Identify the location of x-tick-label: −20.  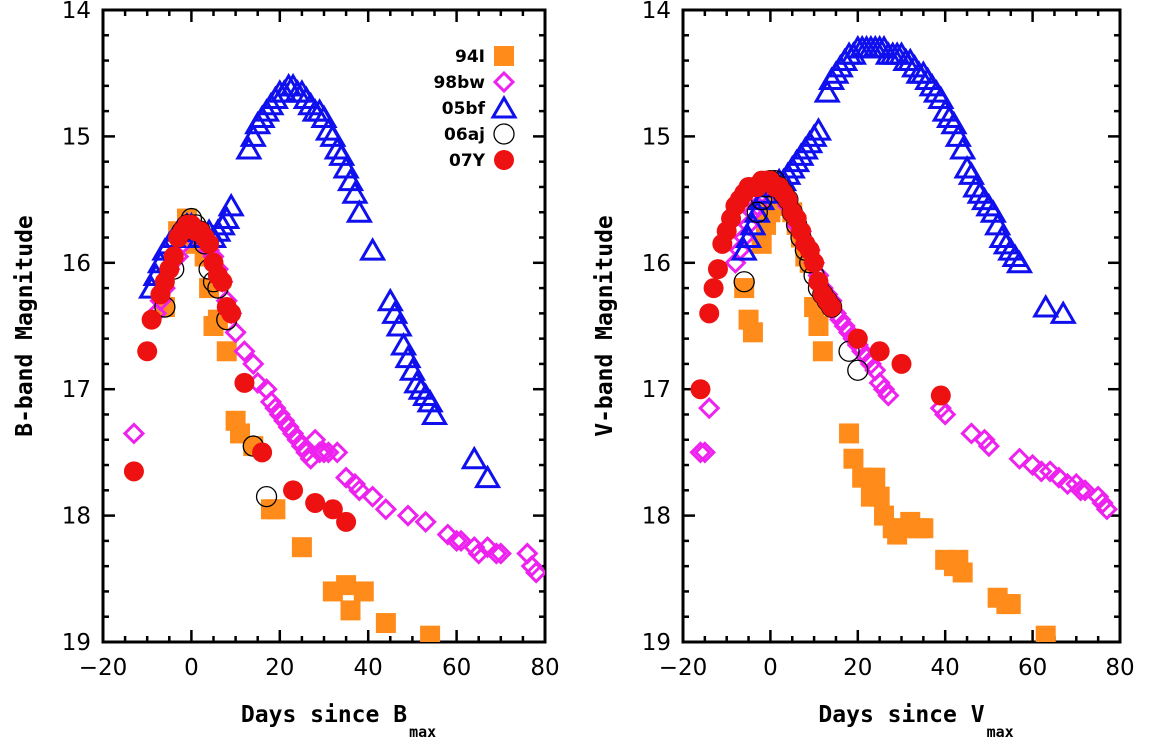
(683, 668).